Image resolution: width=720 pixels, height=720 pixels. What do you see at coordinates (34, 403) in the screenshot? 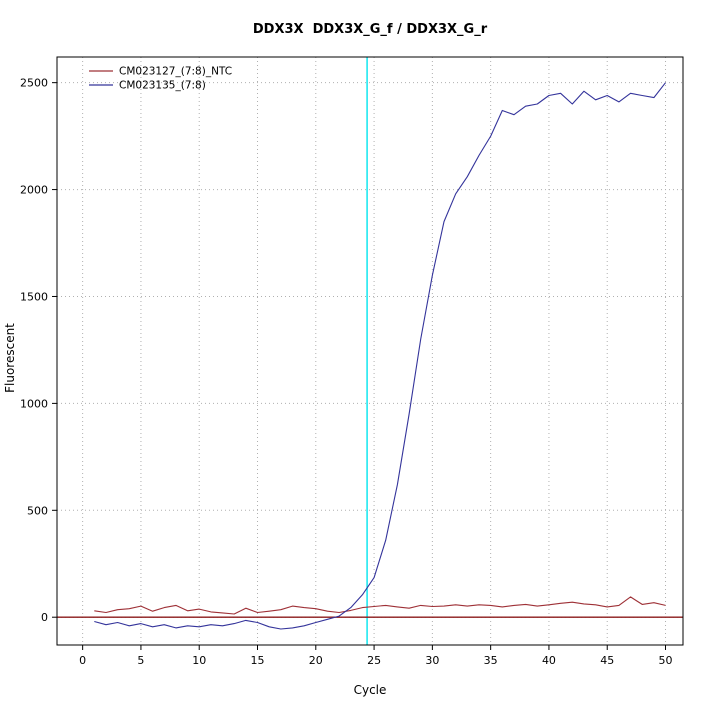
I see `svg-text: 1000` at bounding box center [34, 403].